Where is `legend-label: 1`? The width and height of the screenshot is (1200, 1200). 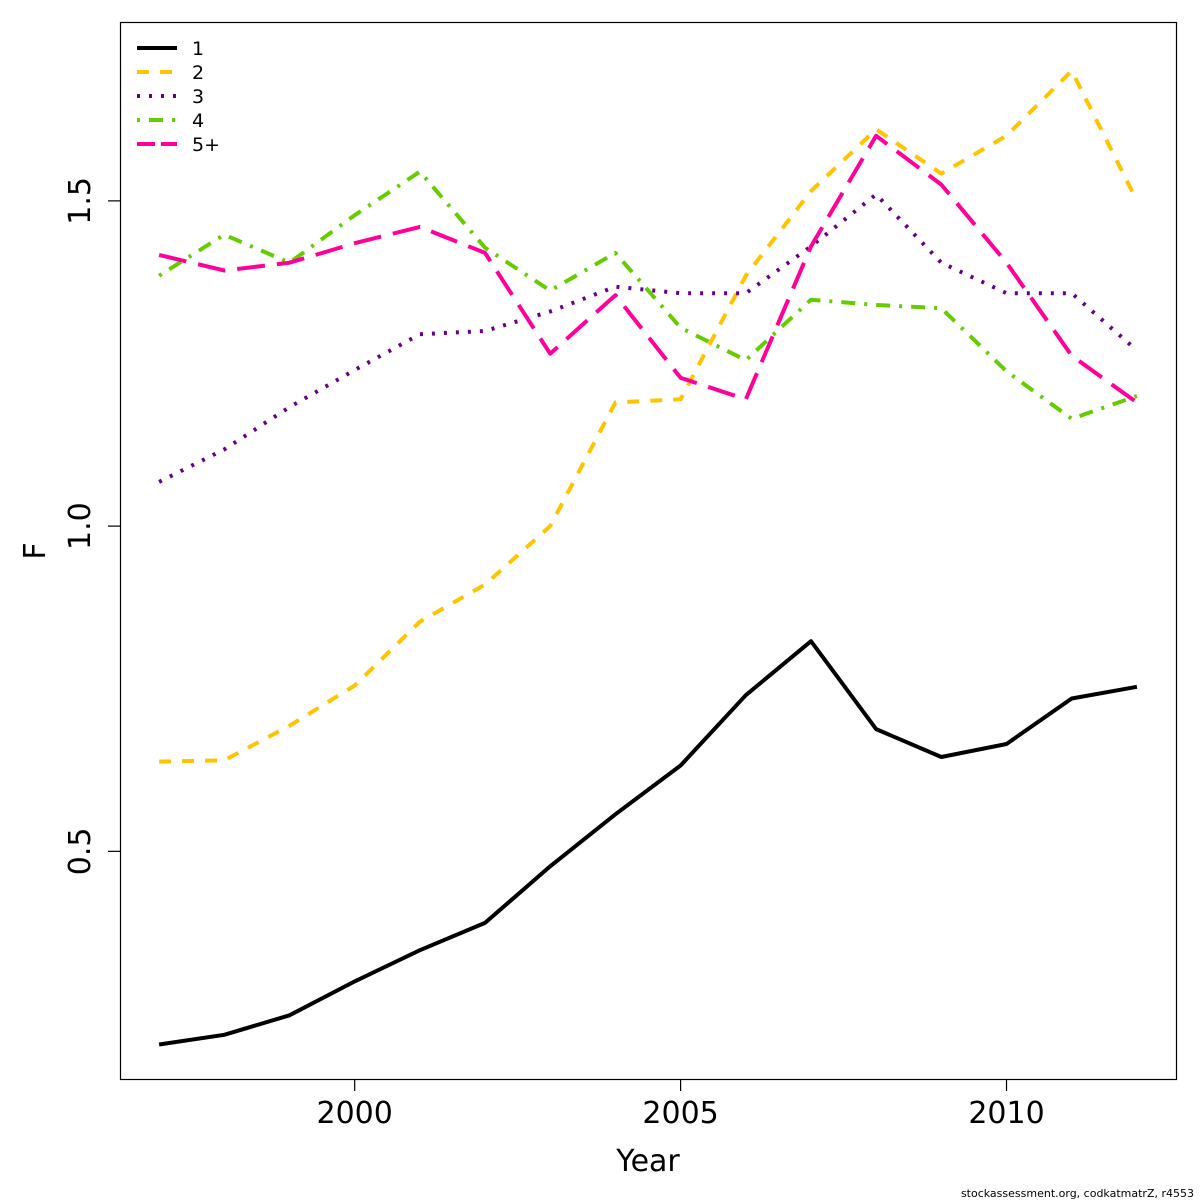 legend-label: 1 is located at coordinates (198, 49).